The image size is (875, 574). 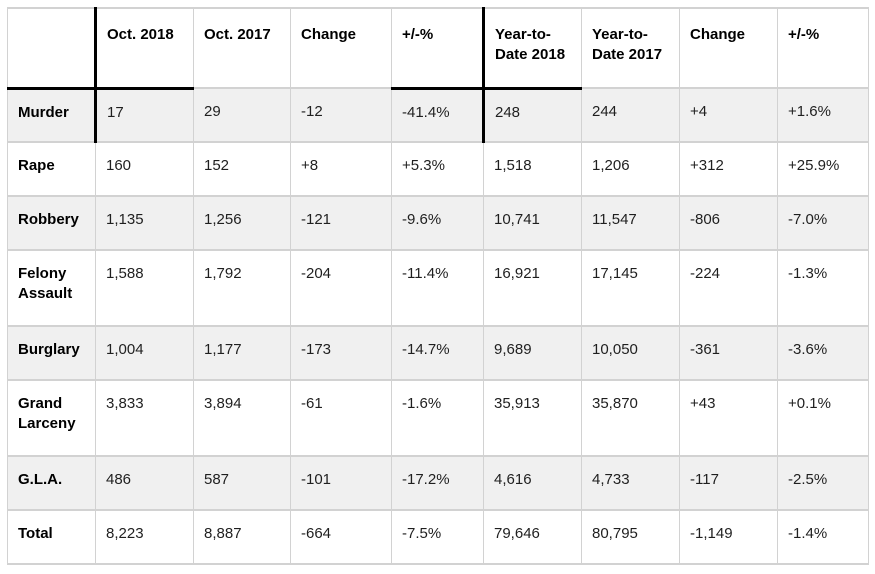 I want to click on cell: 1,004, so click(x=144, y=353).